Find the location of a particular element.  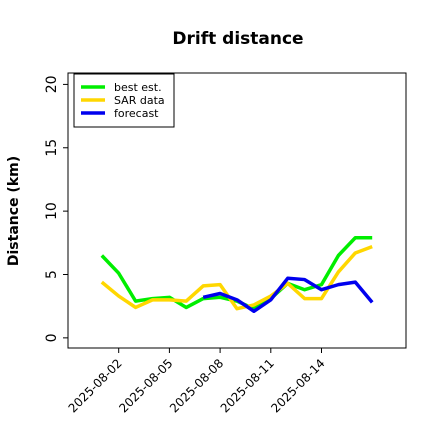

y-tick-label: 20 is located at coordinates (52, 84).